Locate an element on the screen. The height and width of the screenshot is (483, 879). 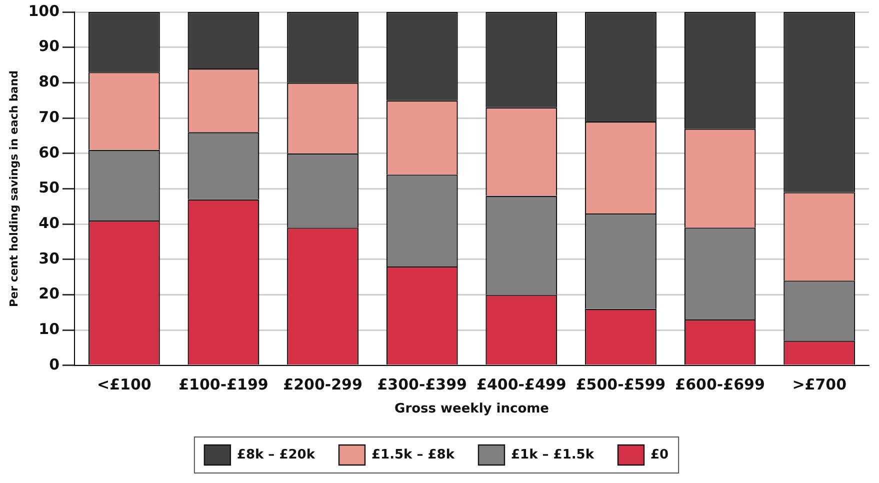
legend-label: £8k – £20k is located at coordinates (276, 454).